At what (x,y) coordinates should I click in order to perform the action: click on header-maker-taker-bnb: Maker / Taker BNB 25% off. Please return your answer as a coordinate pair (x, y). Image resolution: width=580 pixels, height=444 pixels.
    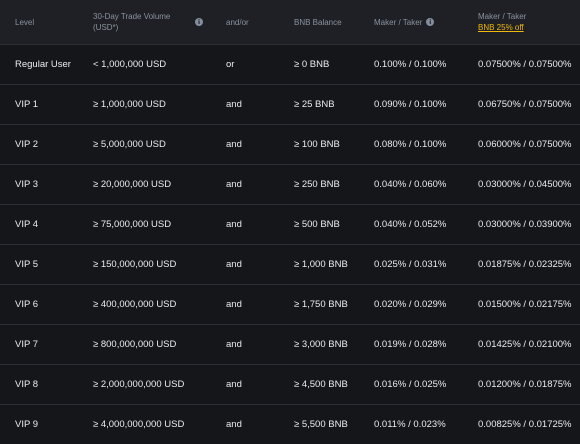
    Looking at the image, I should click on (529, 22).